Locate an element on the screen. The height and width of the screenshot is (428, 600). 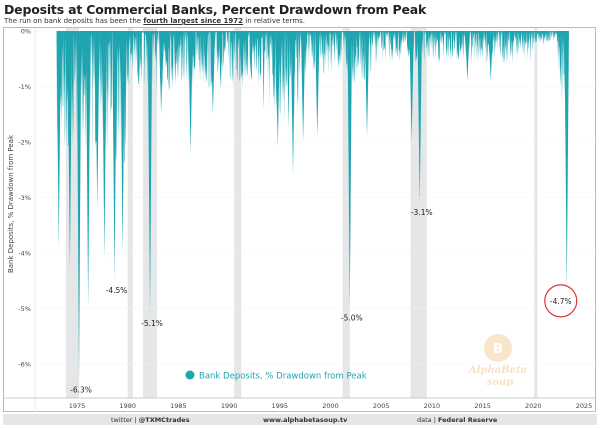
y-tick-label: -4% is located at coordinates (24, 254).